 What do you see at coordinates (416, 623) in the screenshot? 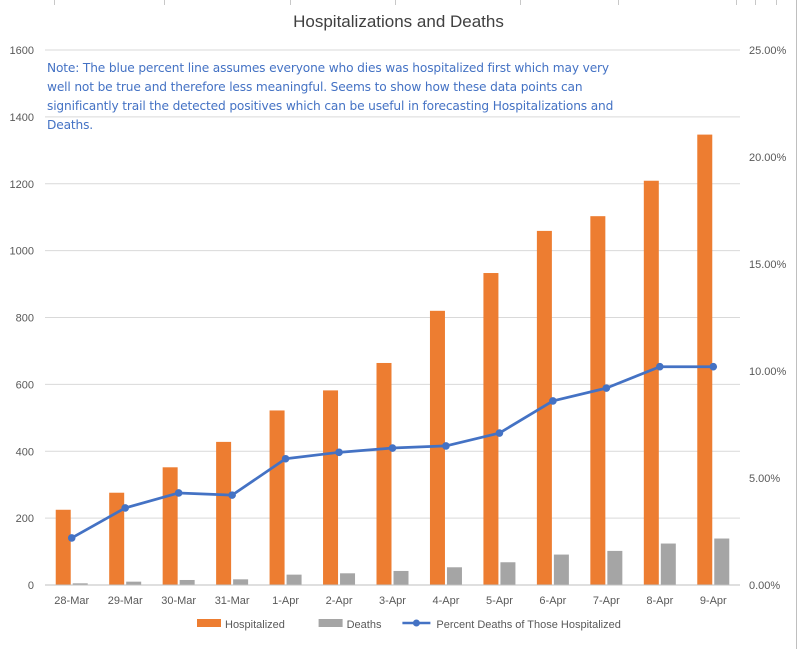
I see `legend-line-marker` at bounding box center [416, 623].